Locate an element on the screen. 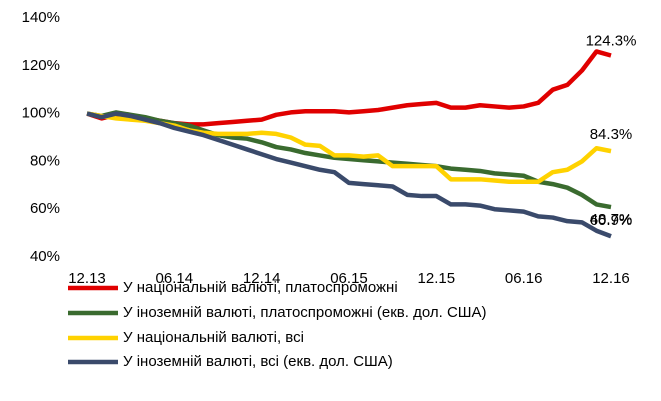  y-tick-label: 120% is located at coordinates (41, 65).